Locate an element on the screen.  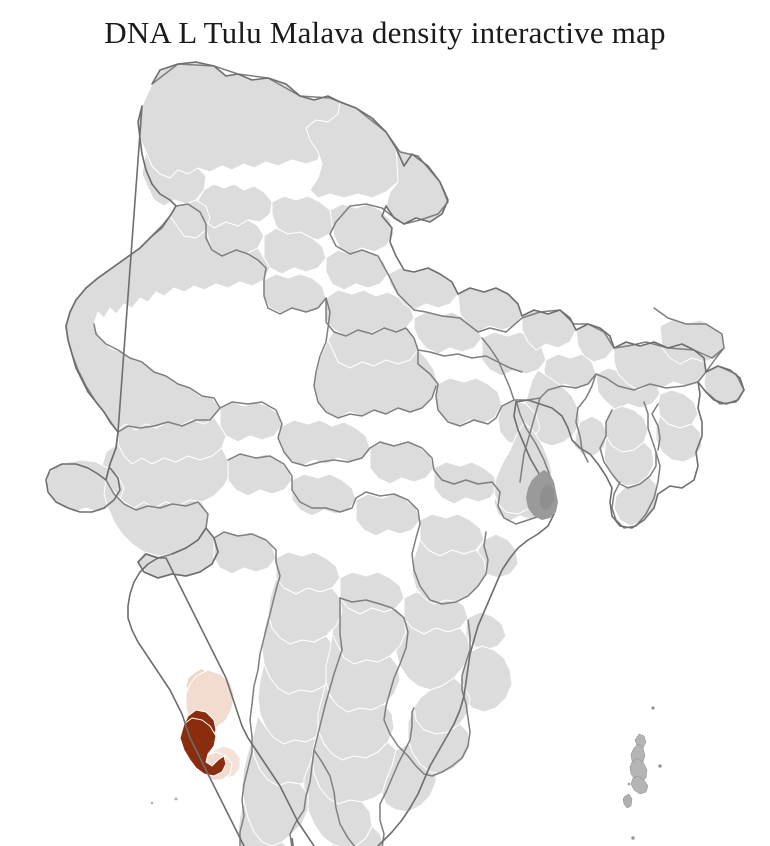
lakshadweep-islands is located at coordinates (164, 801).